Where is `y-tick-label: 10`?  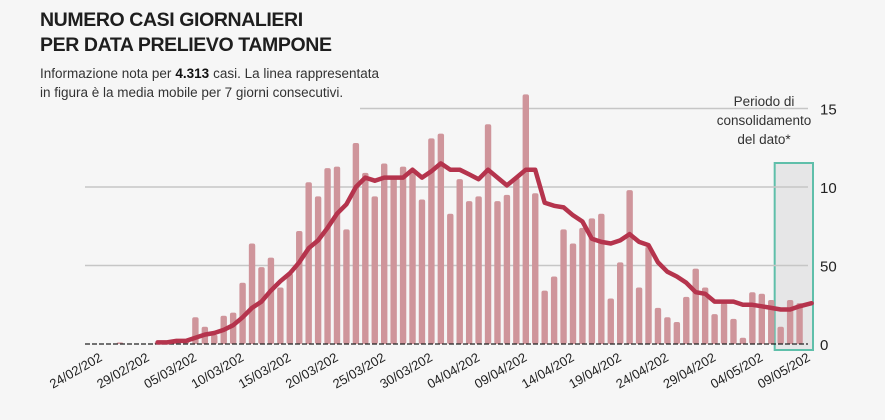 y-tick-label: 10 is located at coordinates (828, 188).